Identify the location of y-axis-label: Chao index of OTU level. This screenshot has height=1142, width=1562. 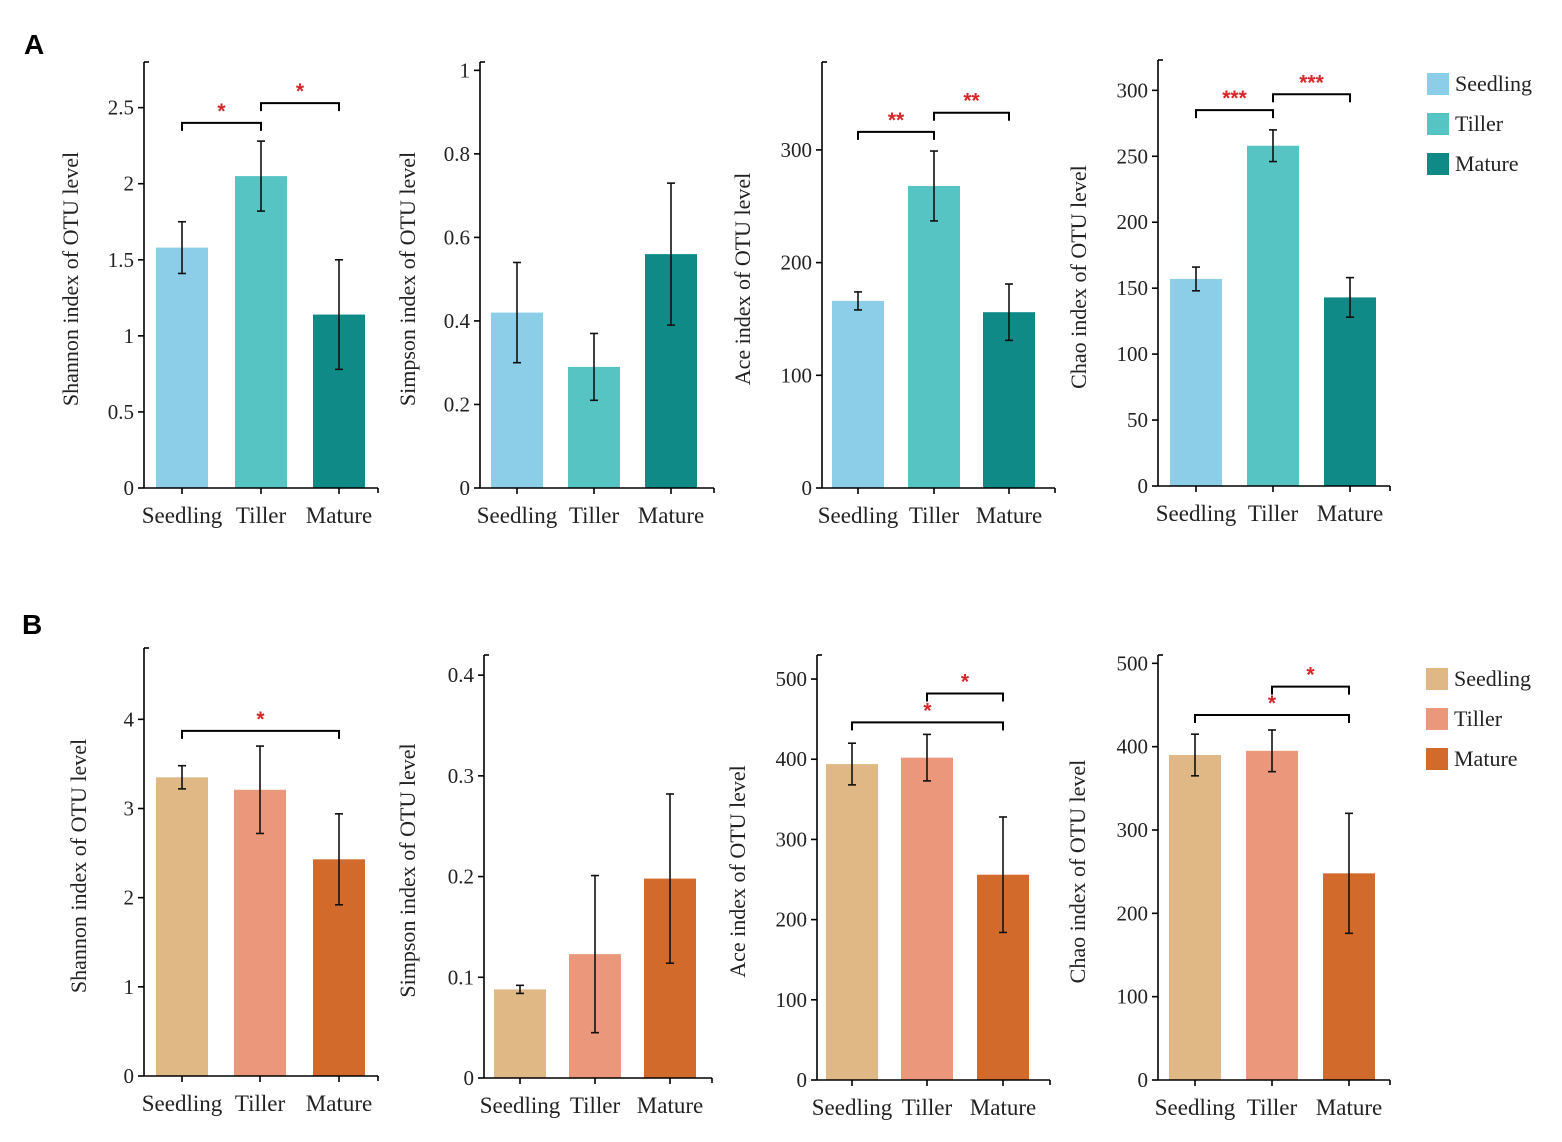
(1077, 872).